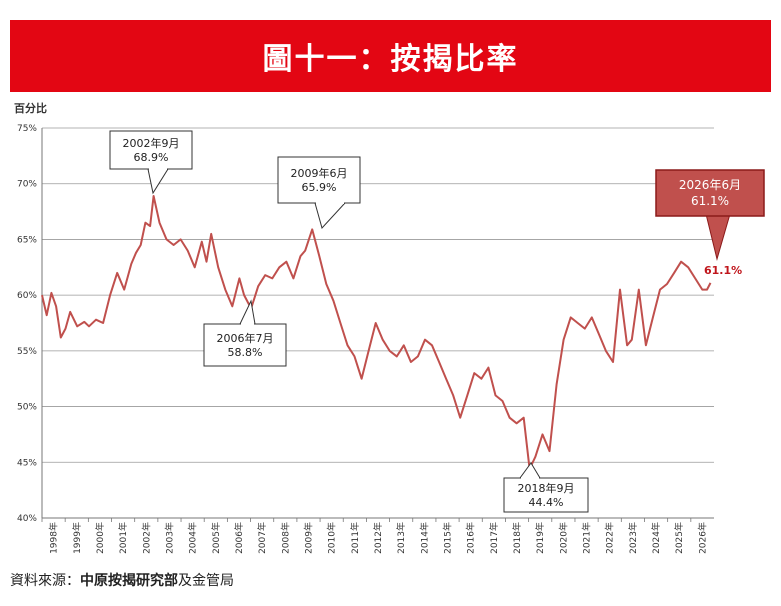  What do you see at coordinates (355, 538) in the screenshot?
I see `x-tick-label: 2011年` at bounding box center [355, 538].